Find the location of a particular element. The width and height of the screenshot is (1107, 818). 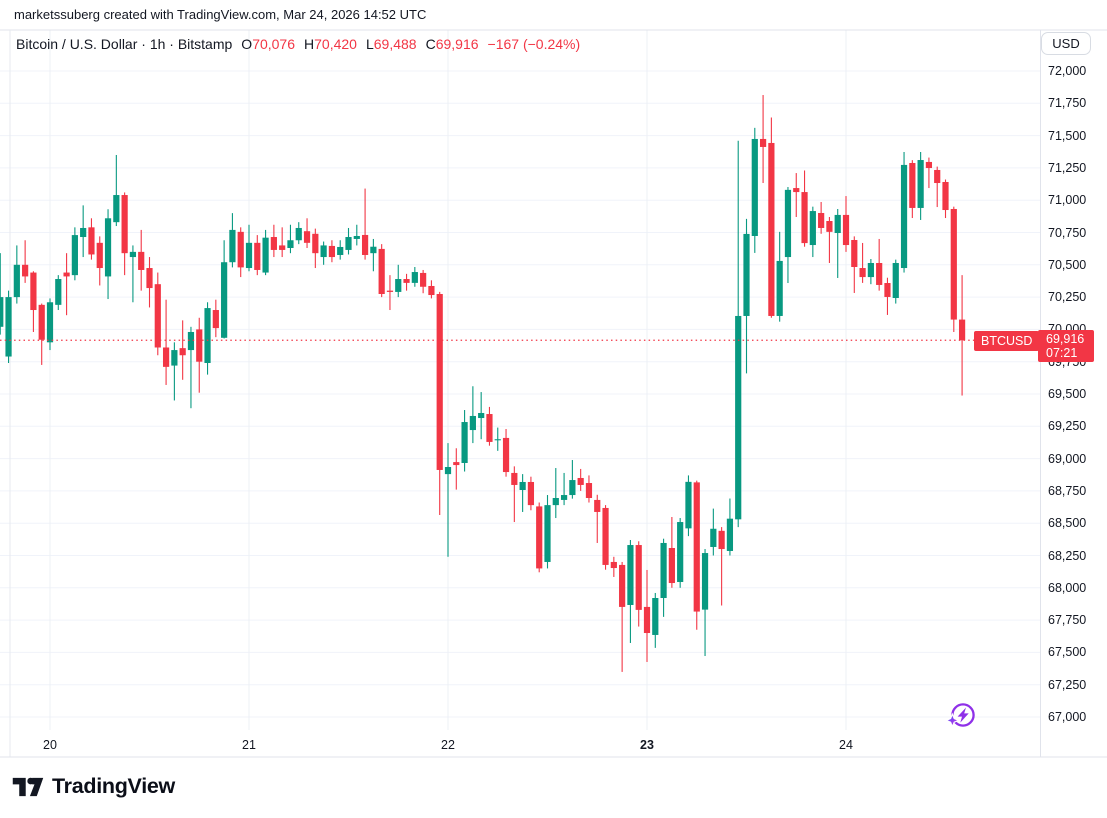

tradingview-logo-mark is located at coordinates (28, 786).